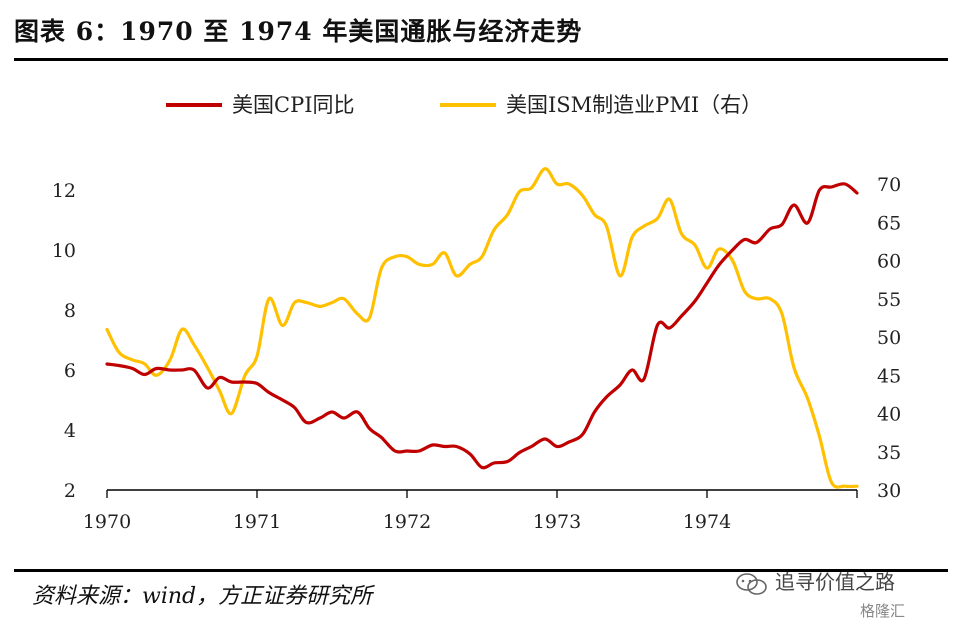 The width and height of the screenshot is (961, 627). Describe the element at coordinates (889, 185) in the screenshot. I see `y-right-tick-label: 70` at that location.